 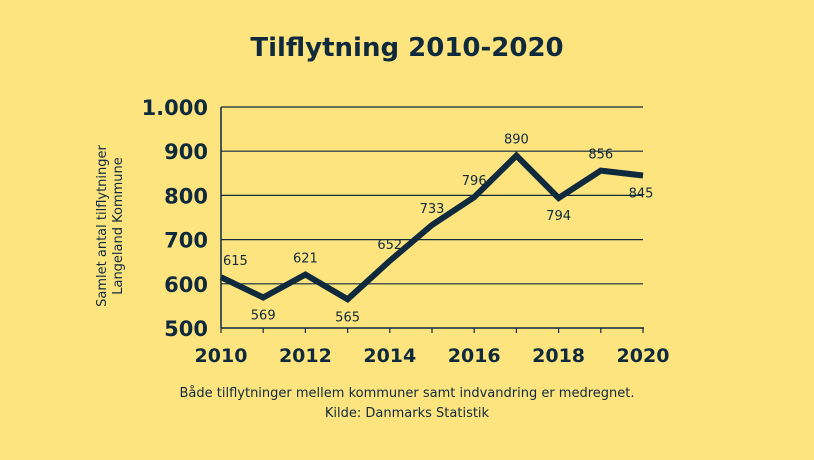 I want to click on x-tick-label: 2014, so click(x=389, y=356).